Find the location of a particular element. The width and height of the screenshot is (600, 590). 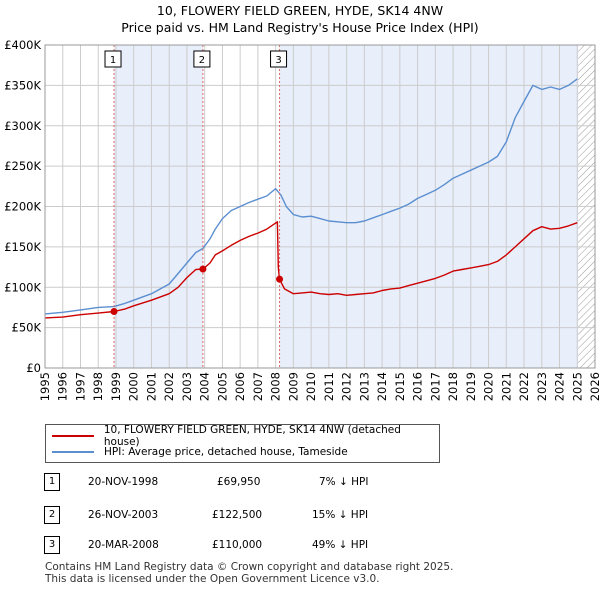

transaction-hpi-diff: 7% ↓ HPI is located at coordinates (344, 482).